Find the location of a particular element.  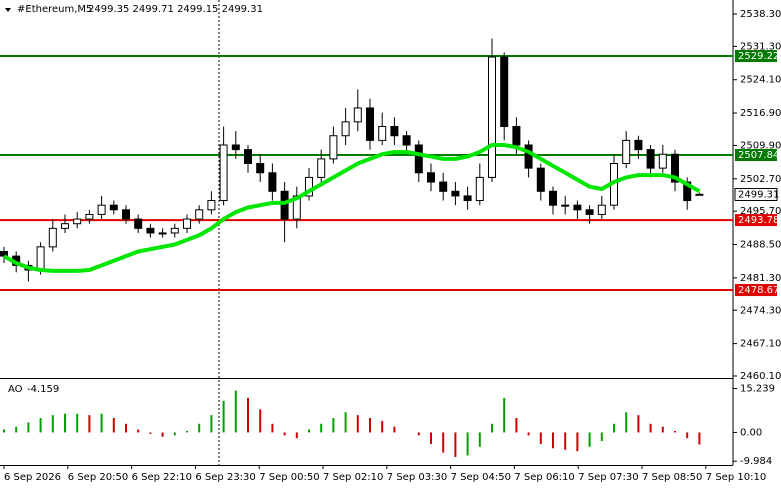

price-level-label: 2493.78 is located at coordinates (758, 220).